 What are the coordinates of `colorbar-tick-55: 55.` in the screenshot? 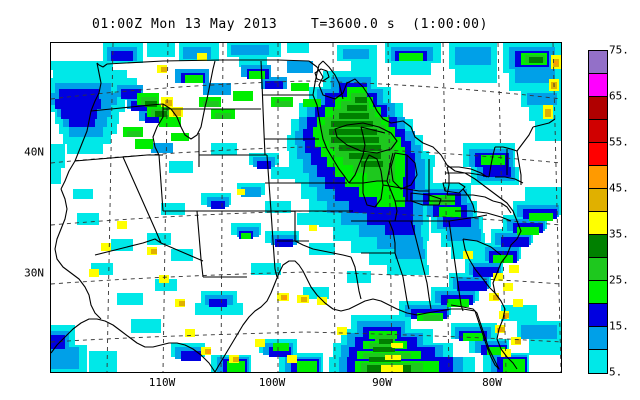 It's located at (619, 142).